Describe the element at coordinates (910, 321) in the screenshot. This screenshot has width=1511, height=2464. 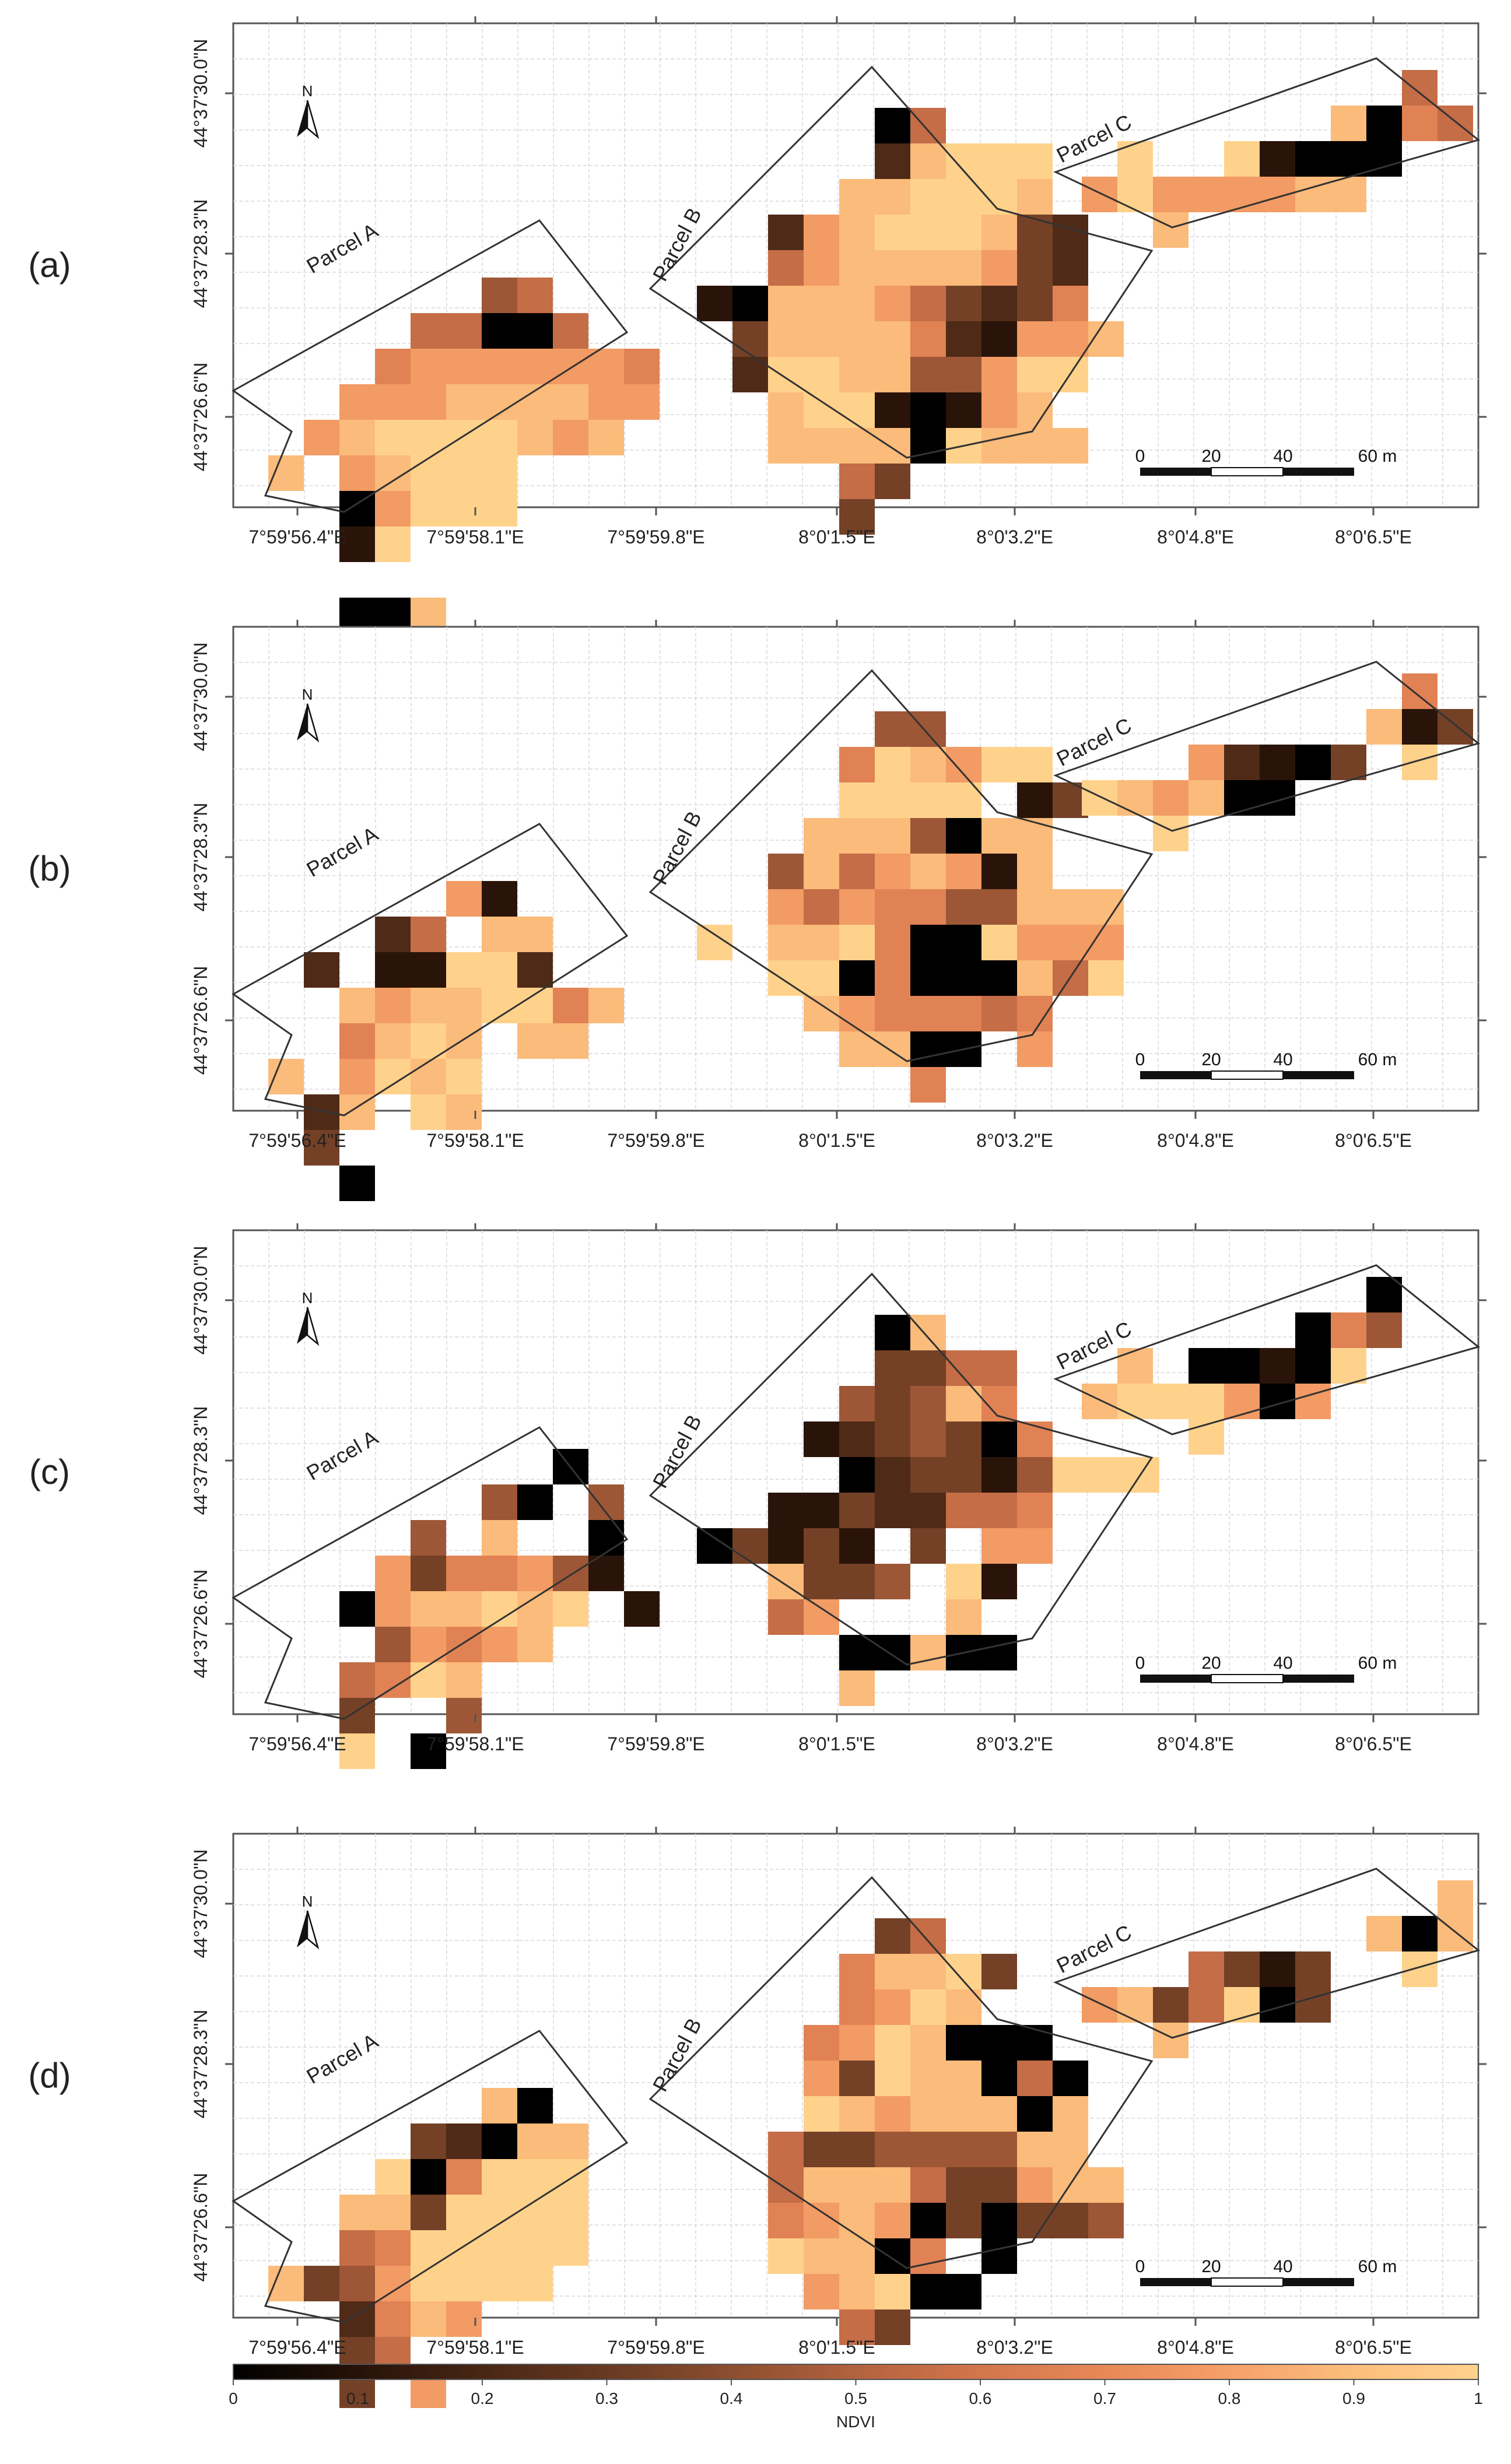
I see `parcel-b-pixels` at that location.